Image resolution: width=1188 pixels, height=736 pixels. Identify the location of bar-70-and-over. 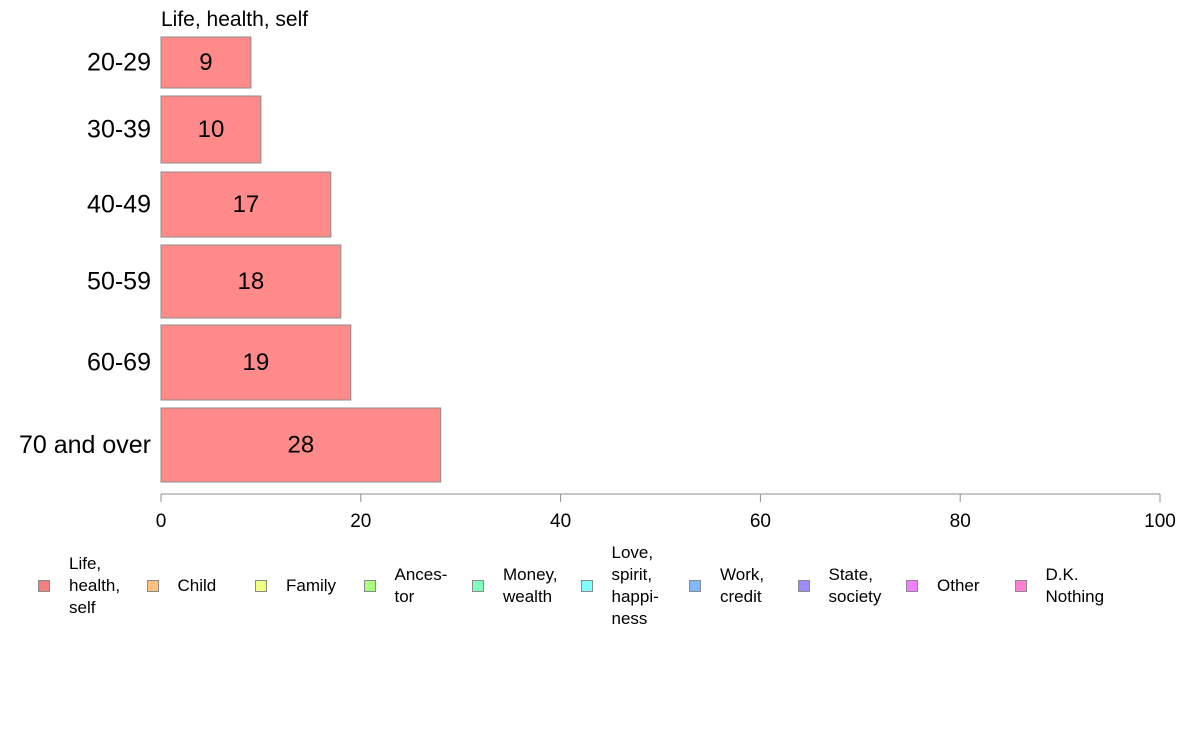
(301, 445).